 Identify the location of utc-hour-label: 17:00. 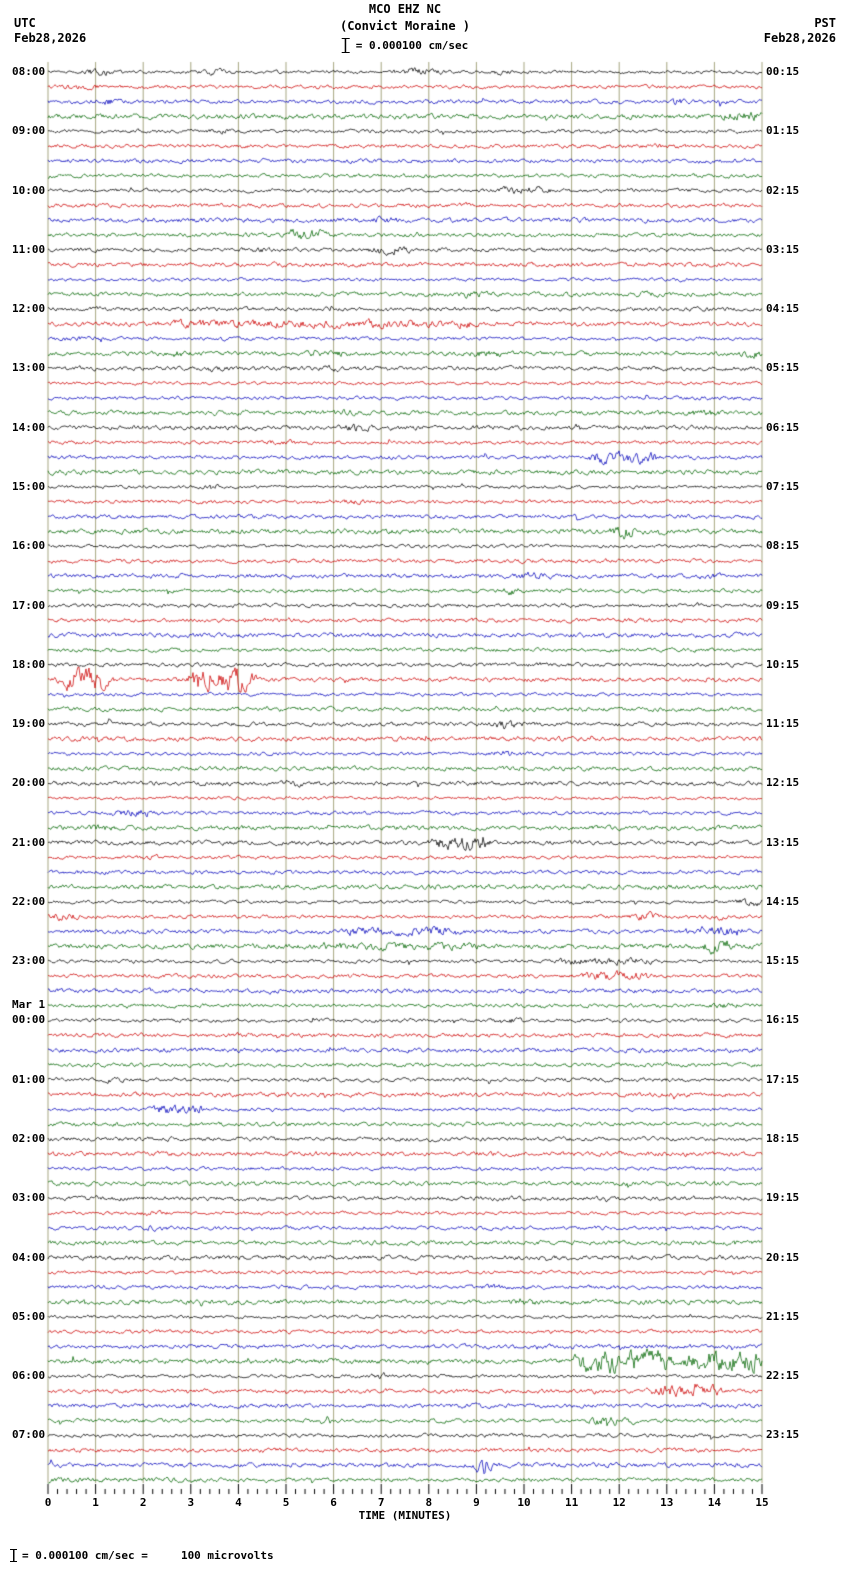
(29, 605).